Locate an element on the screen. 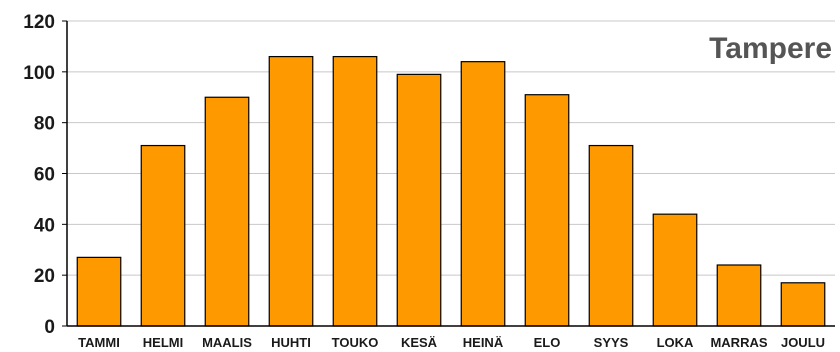 Image resolution: width=840 pixels, height=352 pixels. bar-joulu is located at coordinates (803, 304).